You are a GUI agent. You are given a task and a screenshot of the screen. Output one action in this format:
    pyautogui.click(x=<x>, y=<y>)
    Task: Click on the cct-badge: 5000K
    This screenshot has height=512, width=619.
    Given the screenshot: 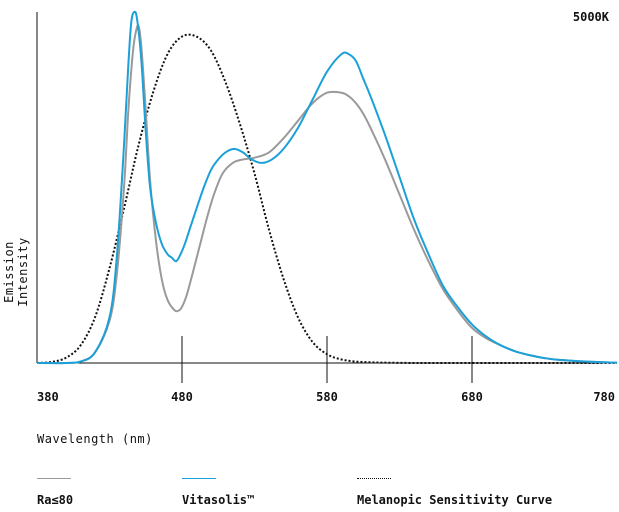 What is the action you would take?
    pyautogui.click(x=590, y=17)
    